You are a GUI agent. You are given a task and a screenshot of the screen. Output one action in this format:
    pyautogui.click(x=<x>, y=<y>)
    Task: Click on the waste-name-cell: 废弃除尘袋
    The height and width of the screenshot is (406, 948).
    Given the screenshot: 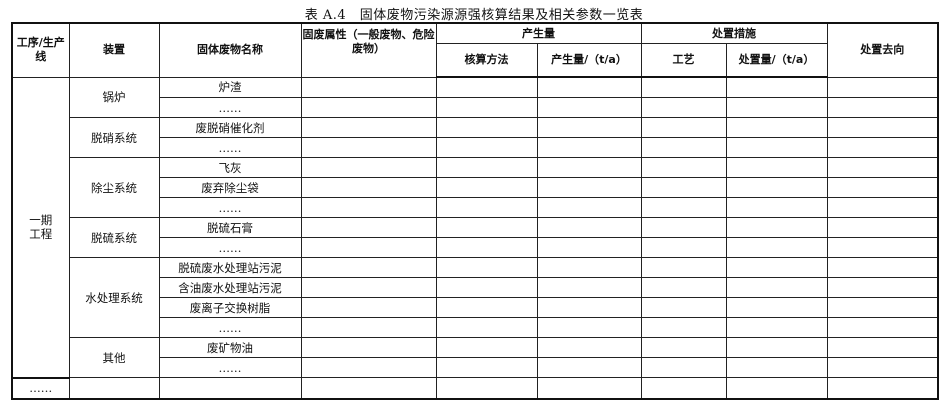 What is the action you would take?
    pyautogui.click(x=230, y=187)
    